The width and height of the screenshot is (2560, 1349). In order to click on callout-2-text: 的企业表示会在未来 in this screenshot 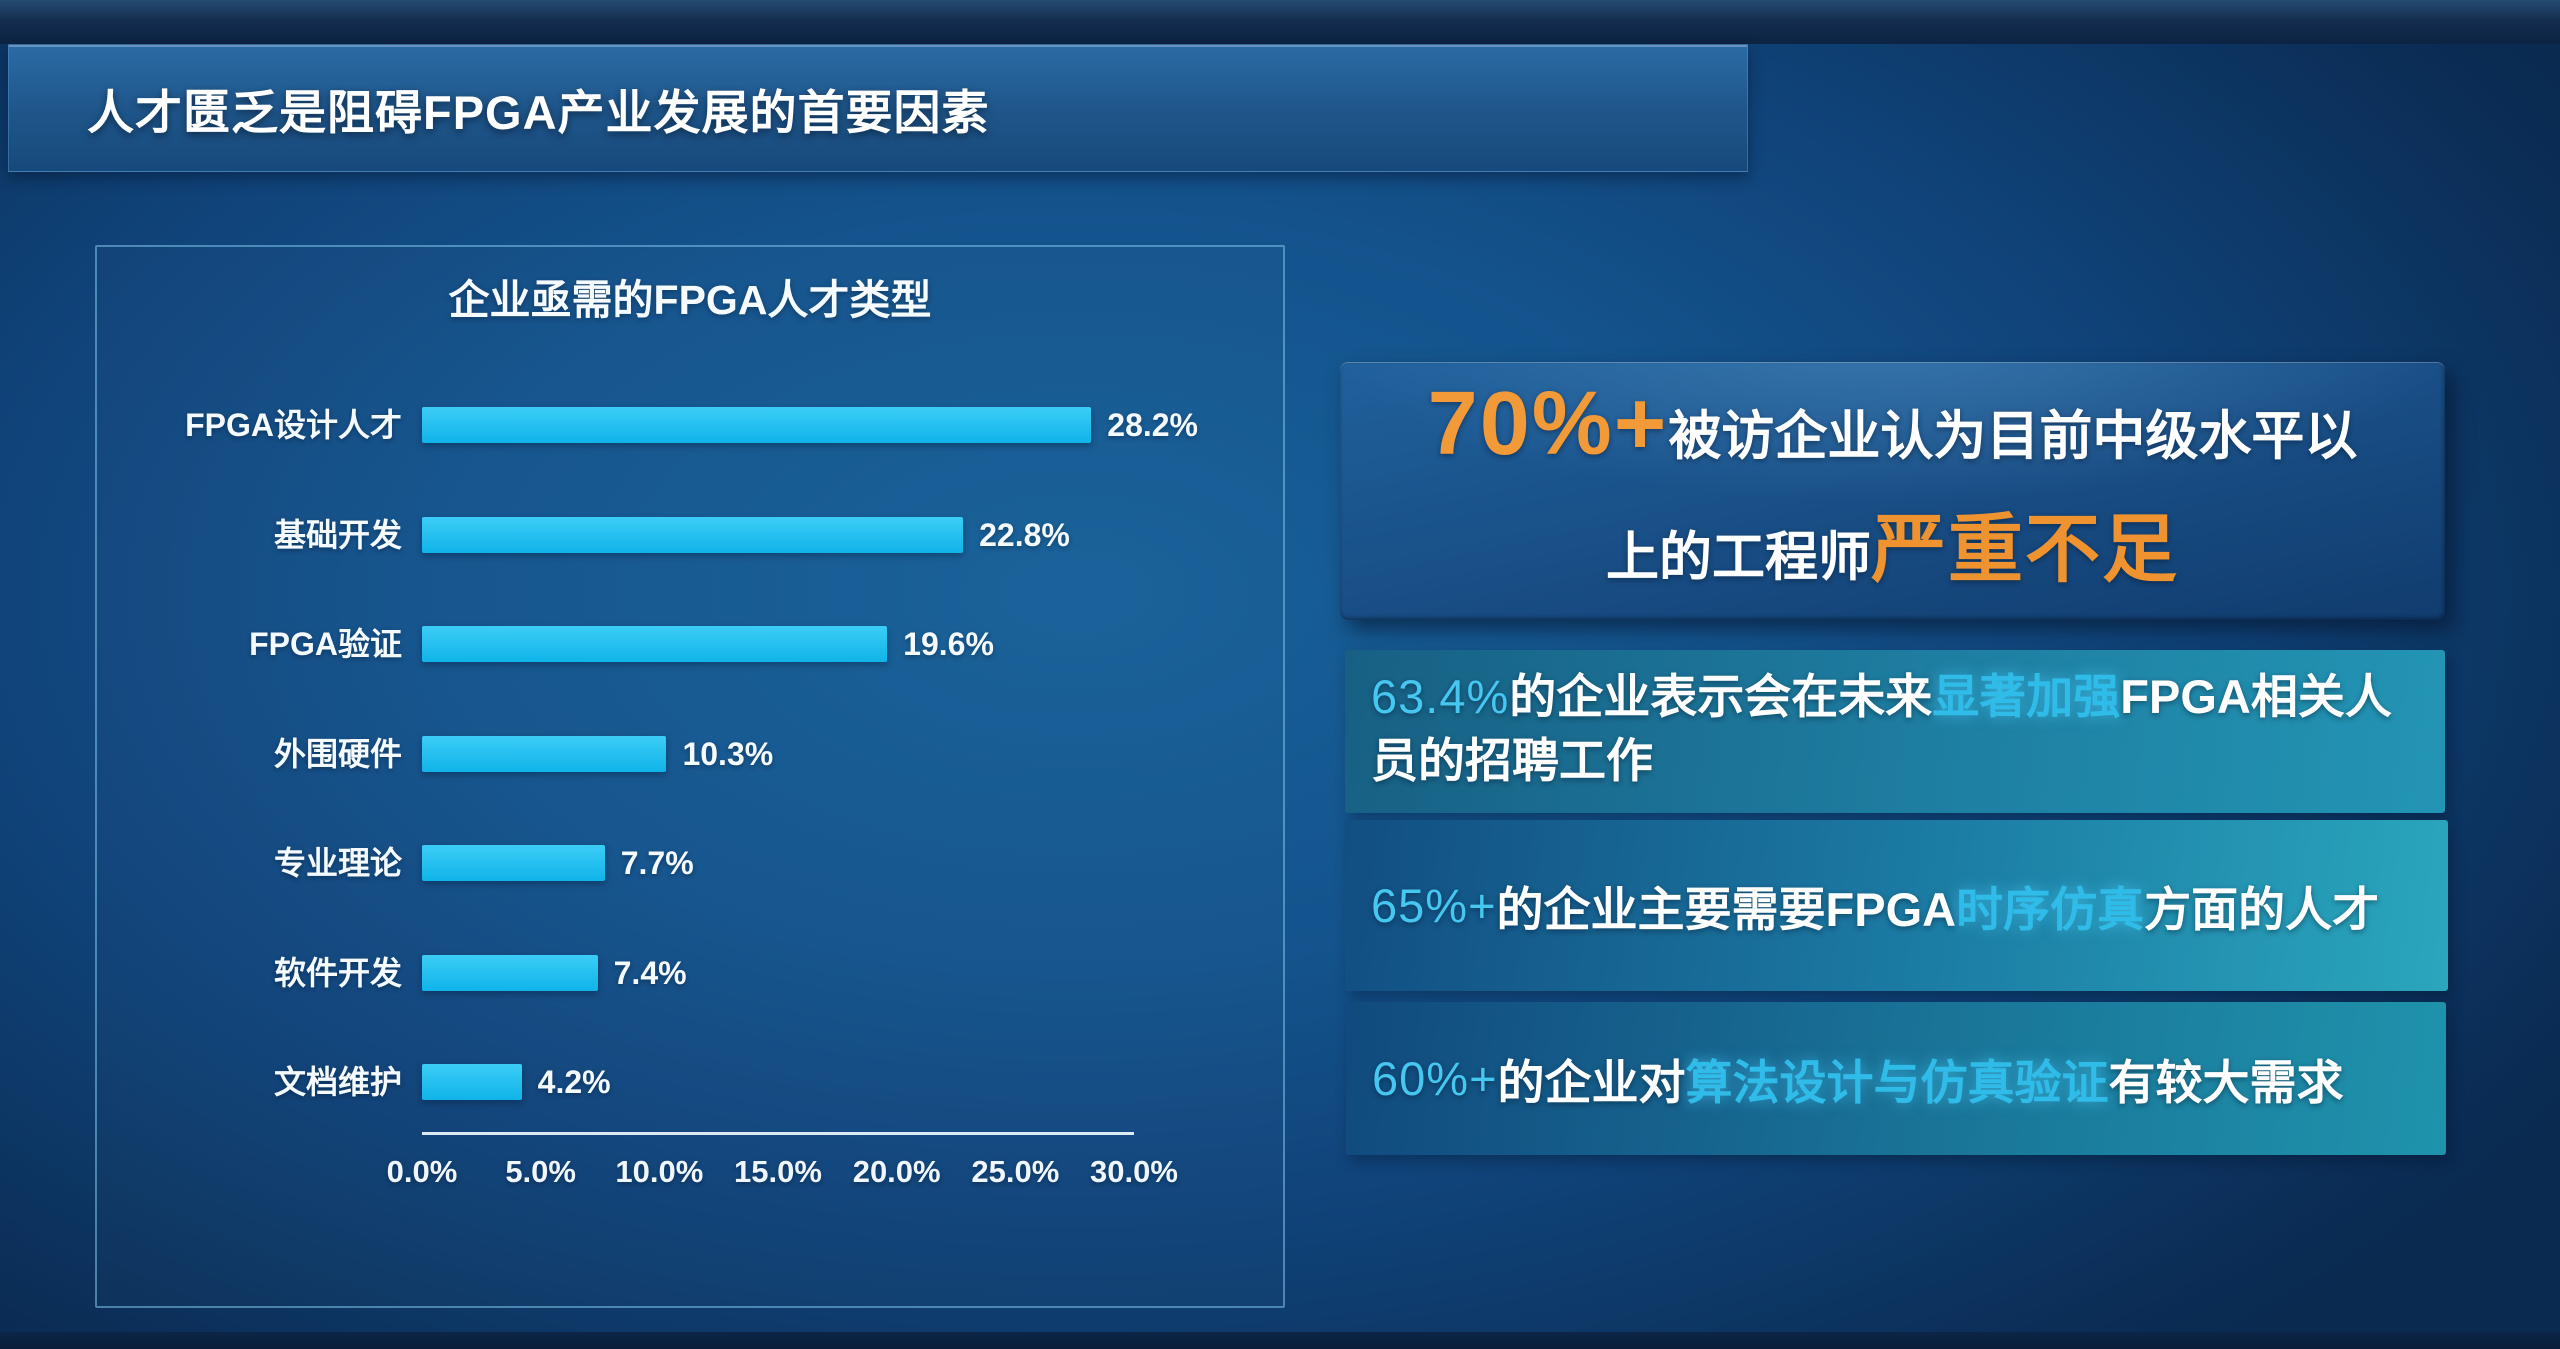, I will do `click(1721, 696)`.